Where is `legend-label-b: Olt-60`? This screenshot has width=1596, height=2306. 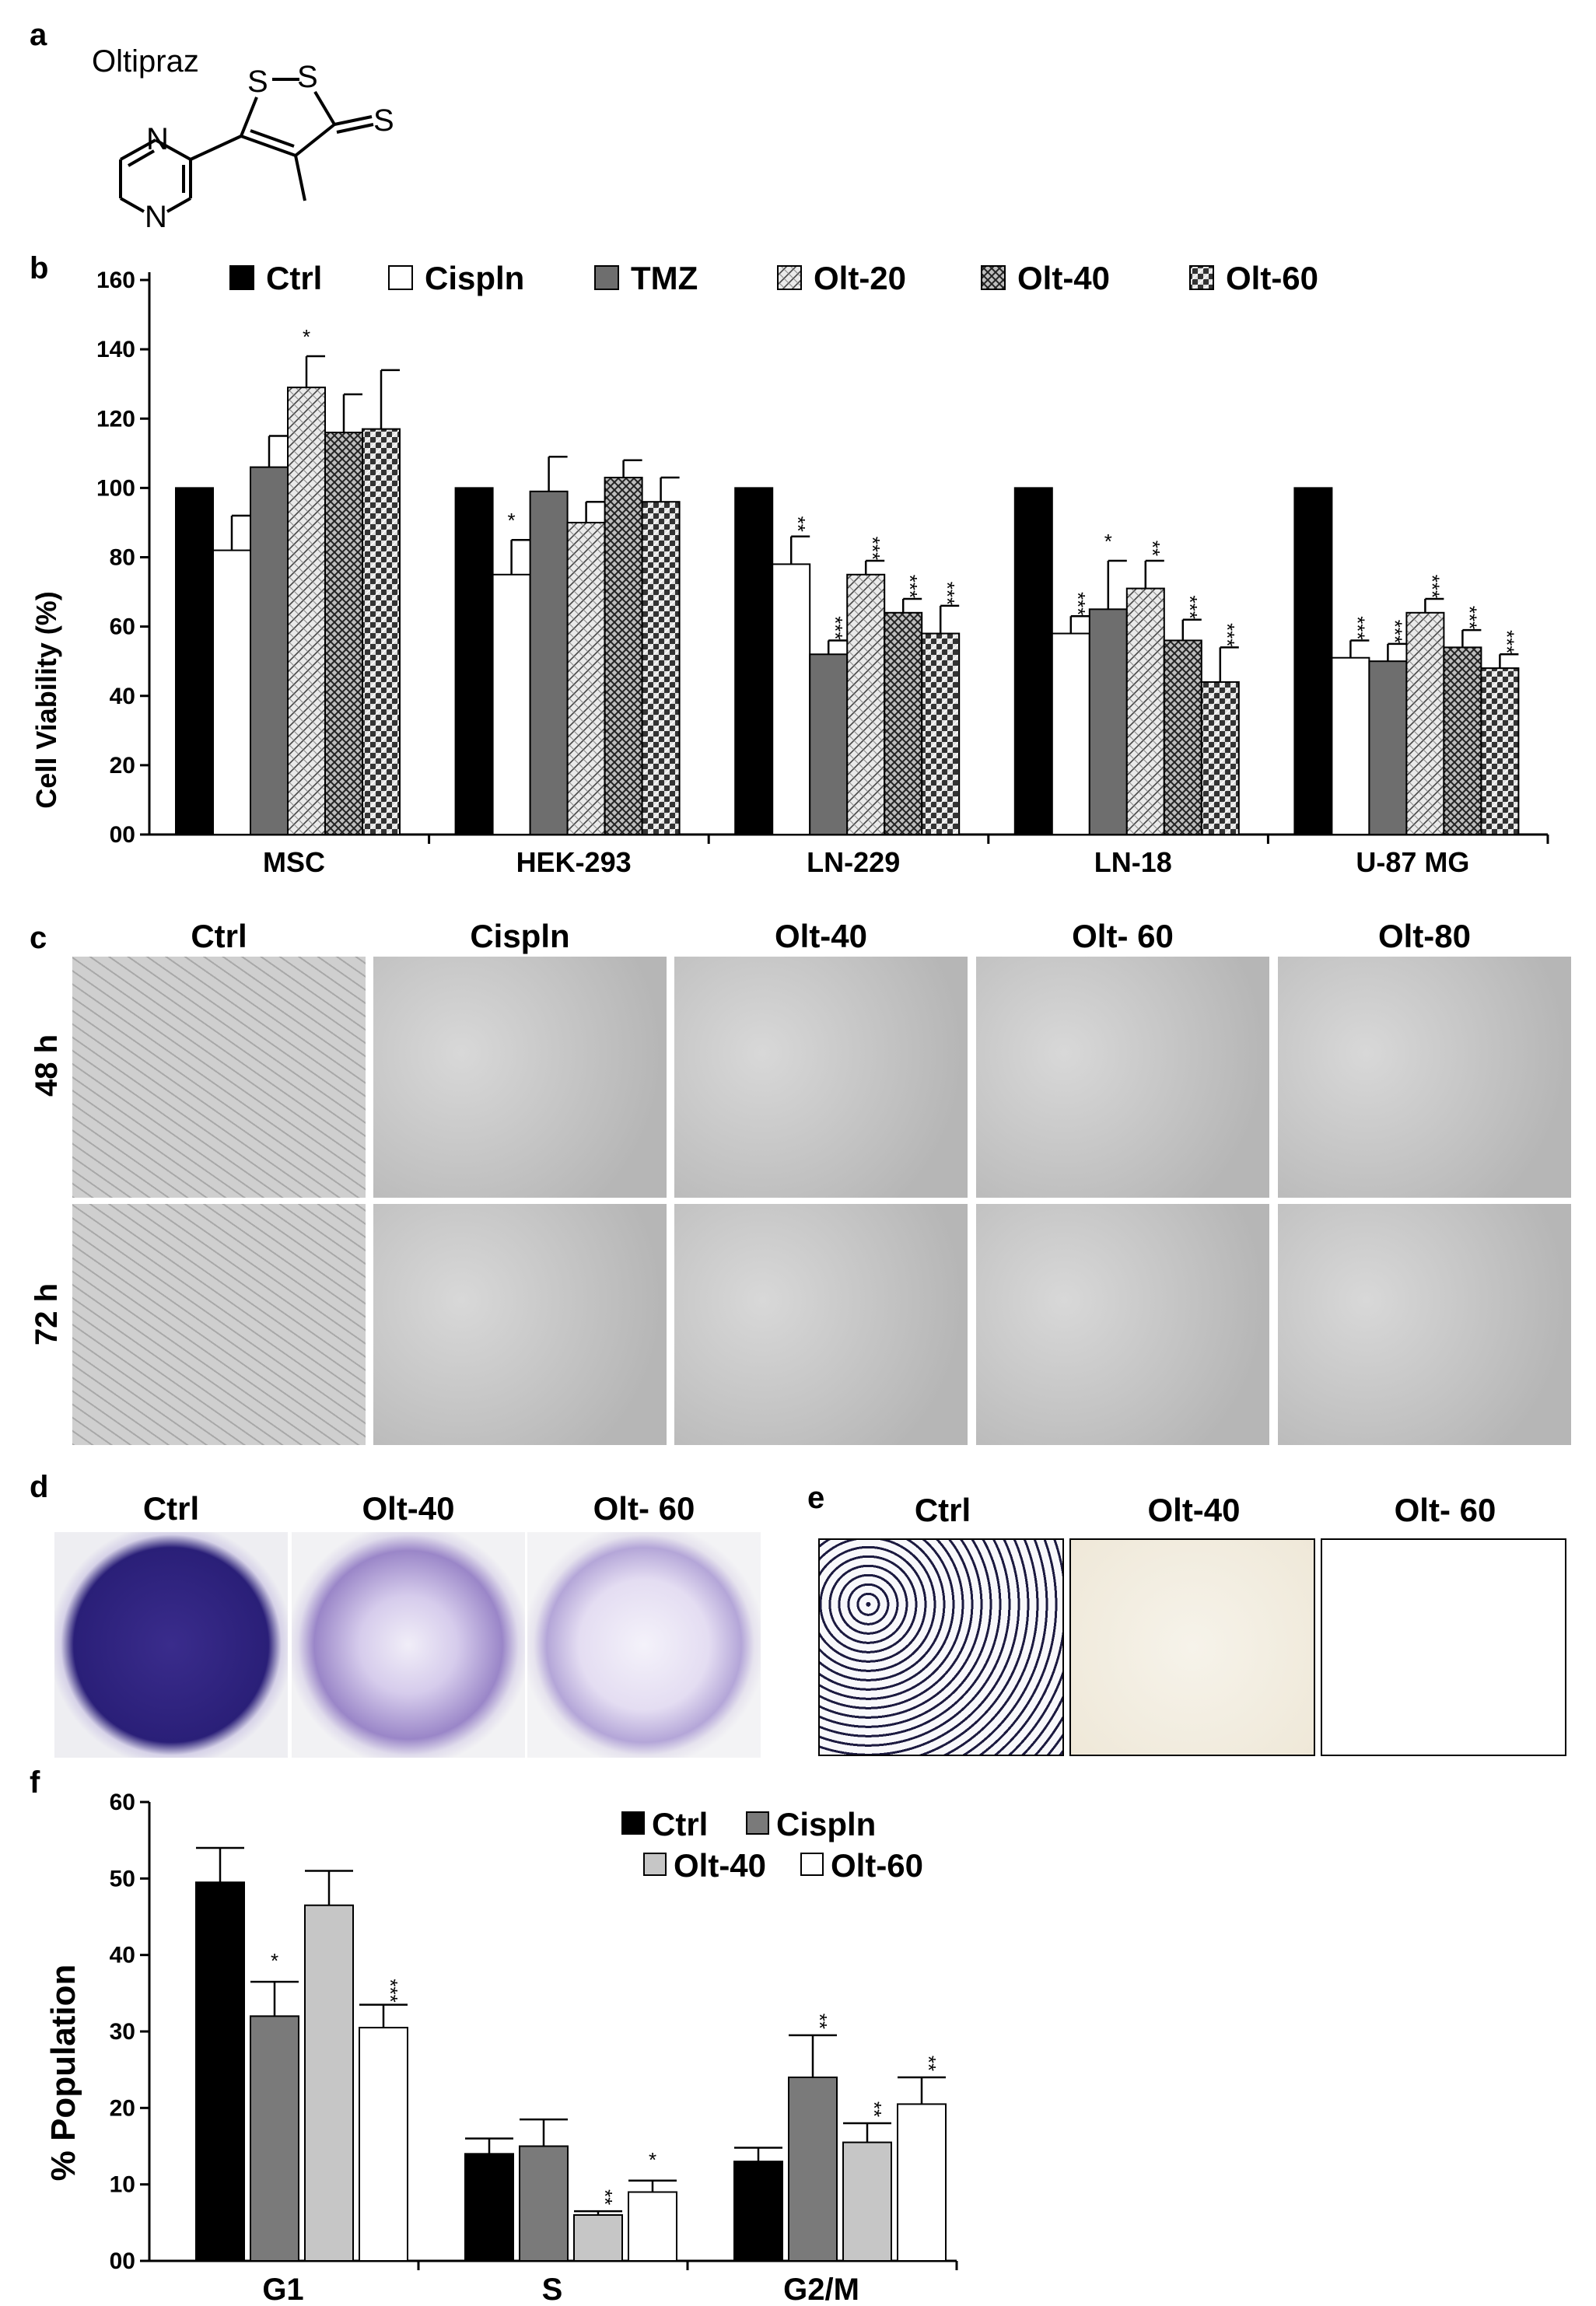 legend-label-b: Olt-60 is located at coordinates (1272, 278).